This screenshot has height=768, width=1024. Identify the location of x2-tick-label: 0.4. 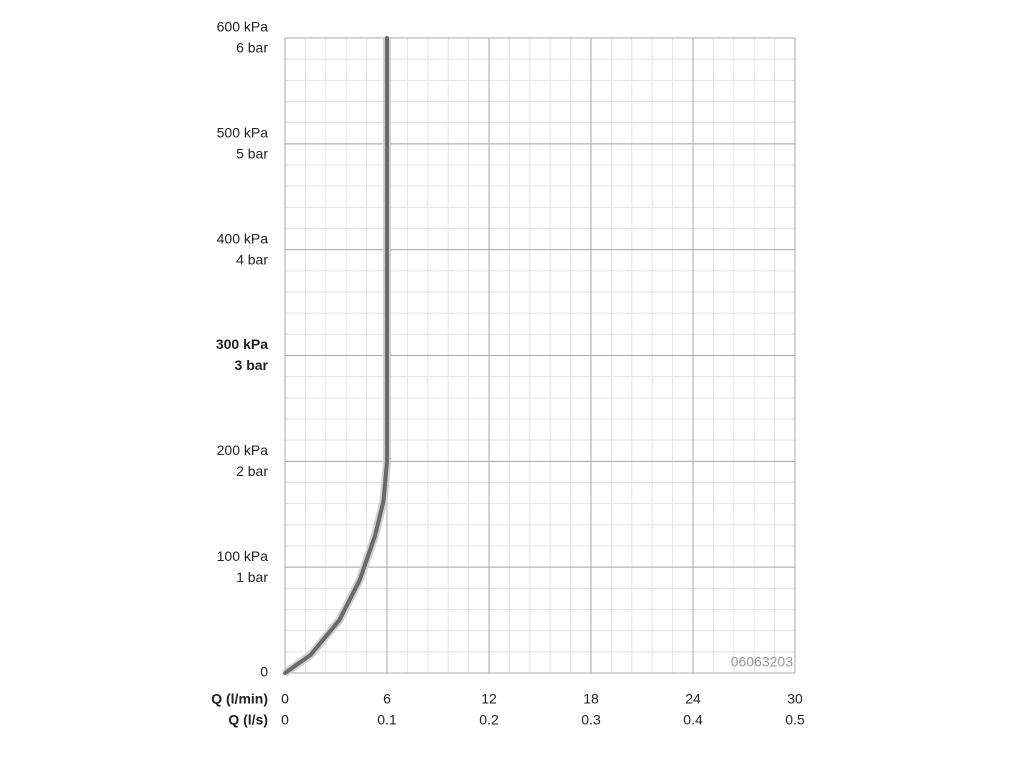
(693, 720).